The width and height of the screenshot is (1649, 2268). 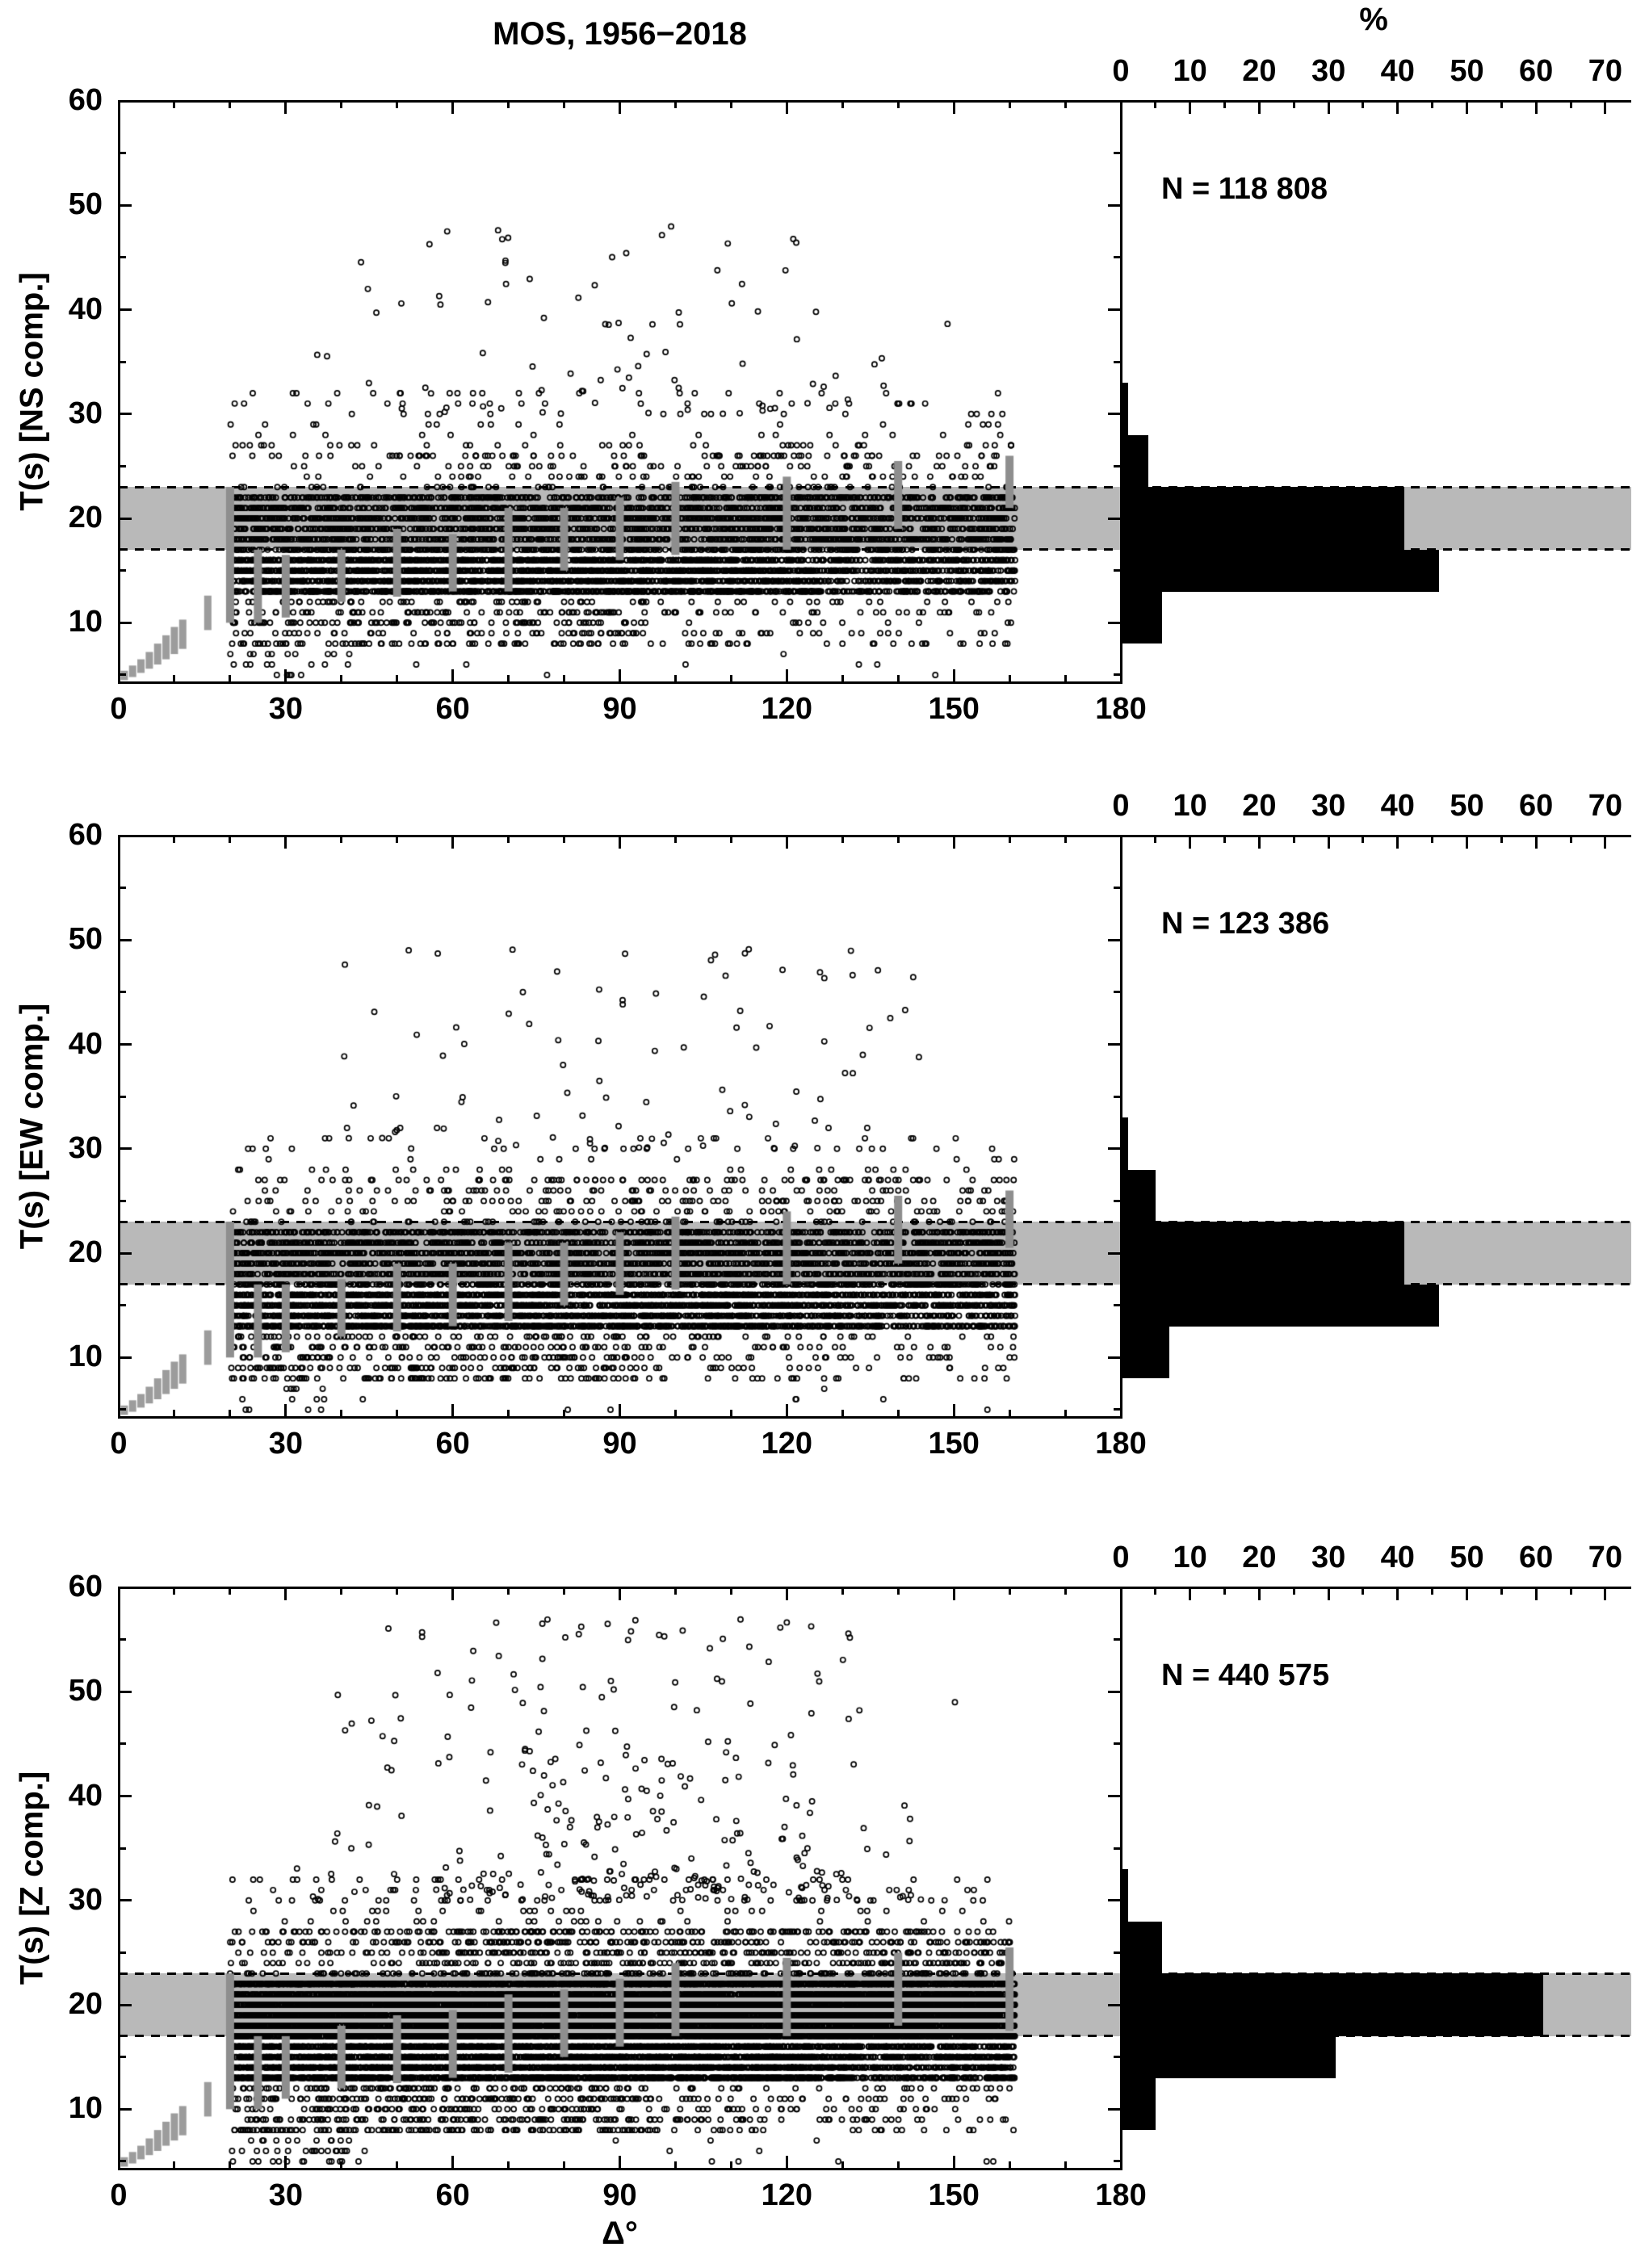 I want to click on y-tick-label: 60, so click(x=85, y=835).